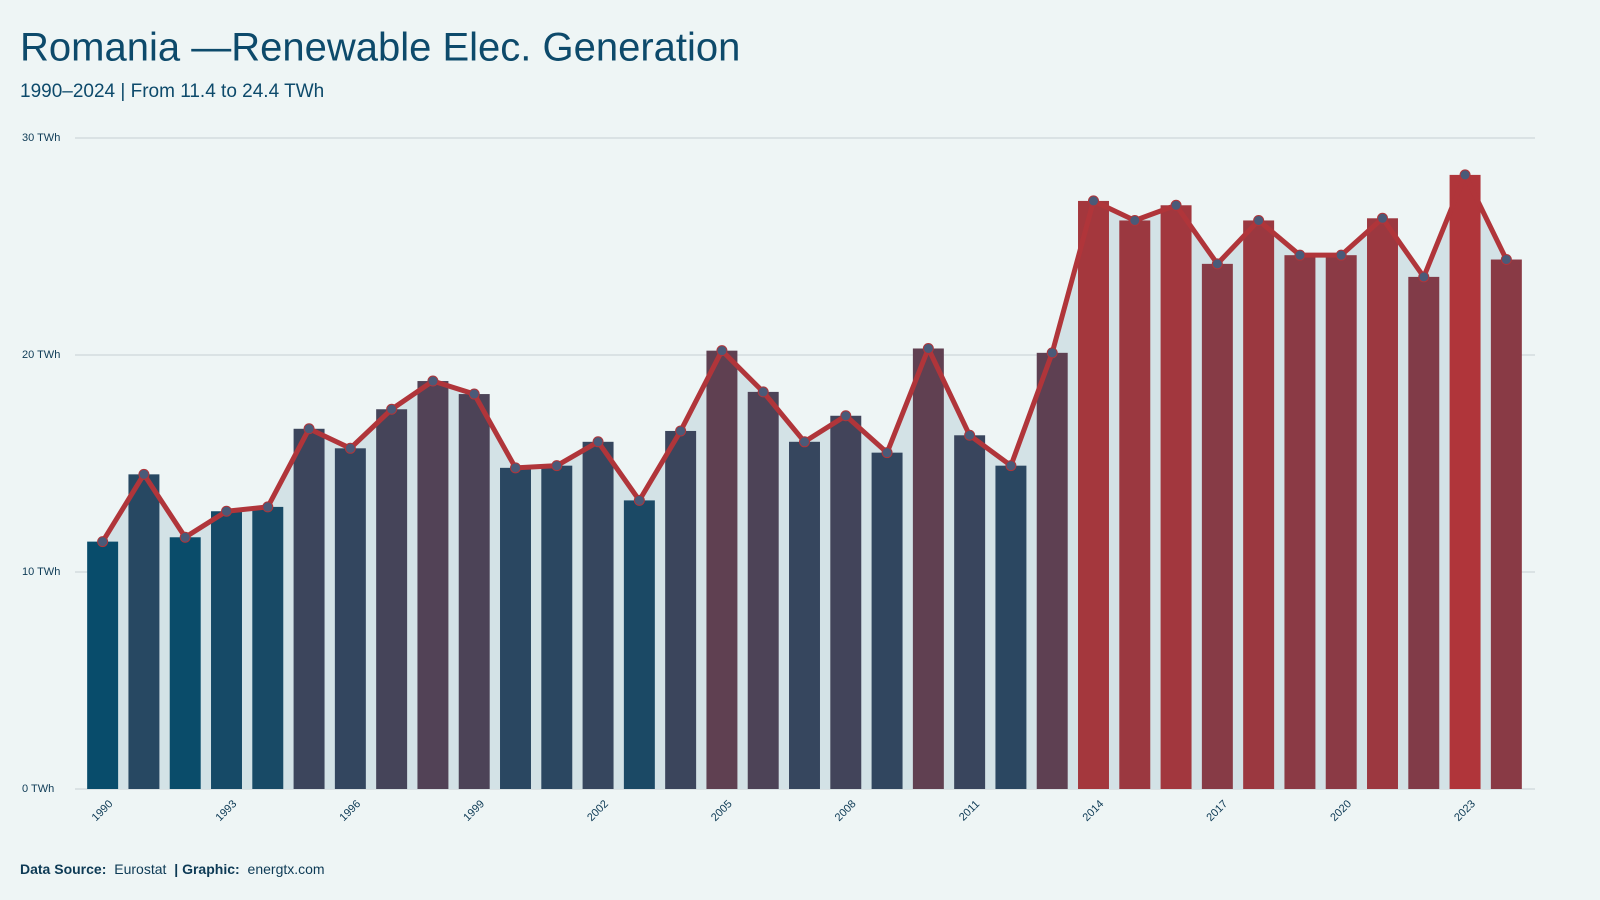 The height and width of the screenshot is (900, 1600). Describe the element at coordinates (41, 138) in the screenshot. I see `y-tick-label: 30 TWh` at that location.